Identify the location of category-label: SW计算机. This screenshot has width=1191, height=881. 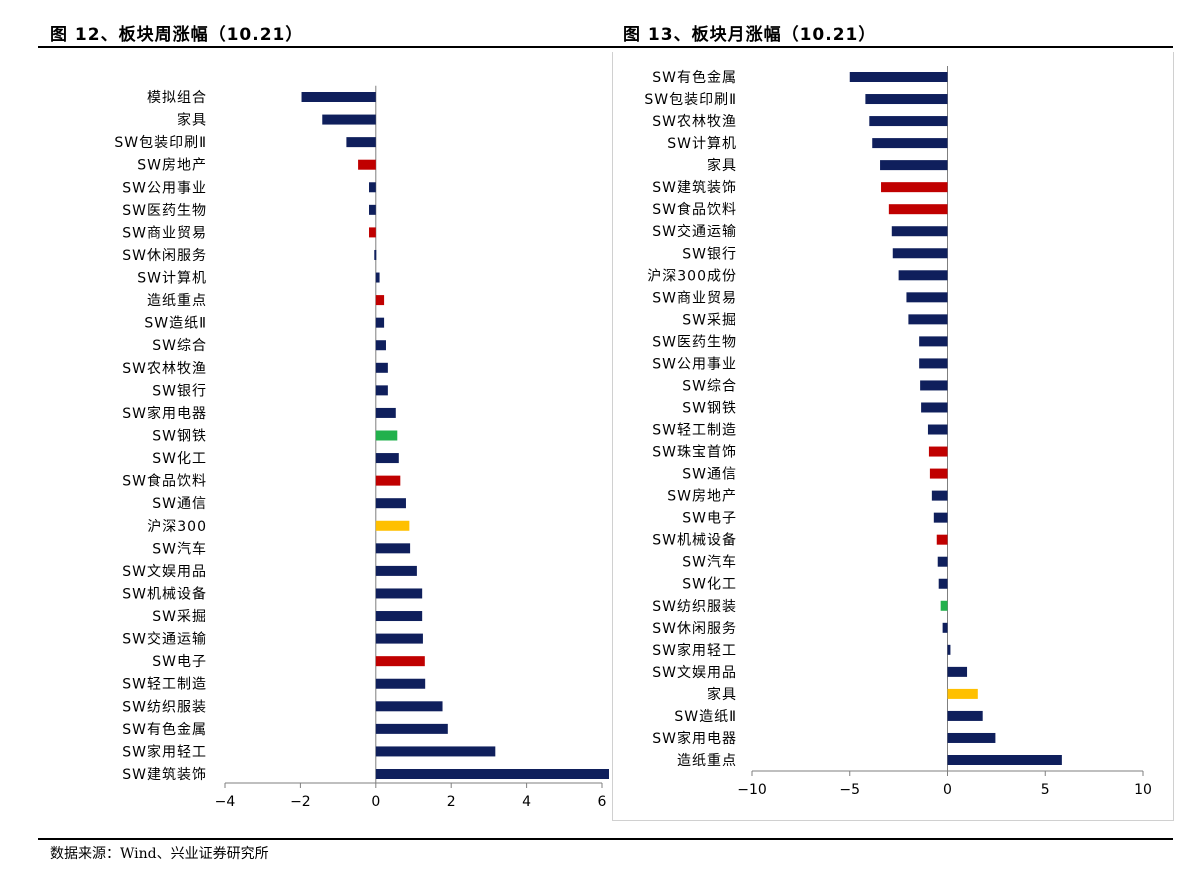
(172, 279).